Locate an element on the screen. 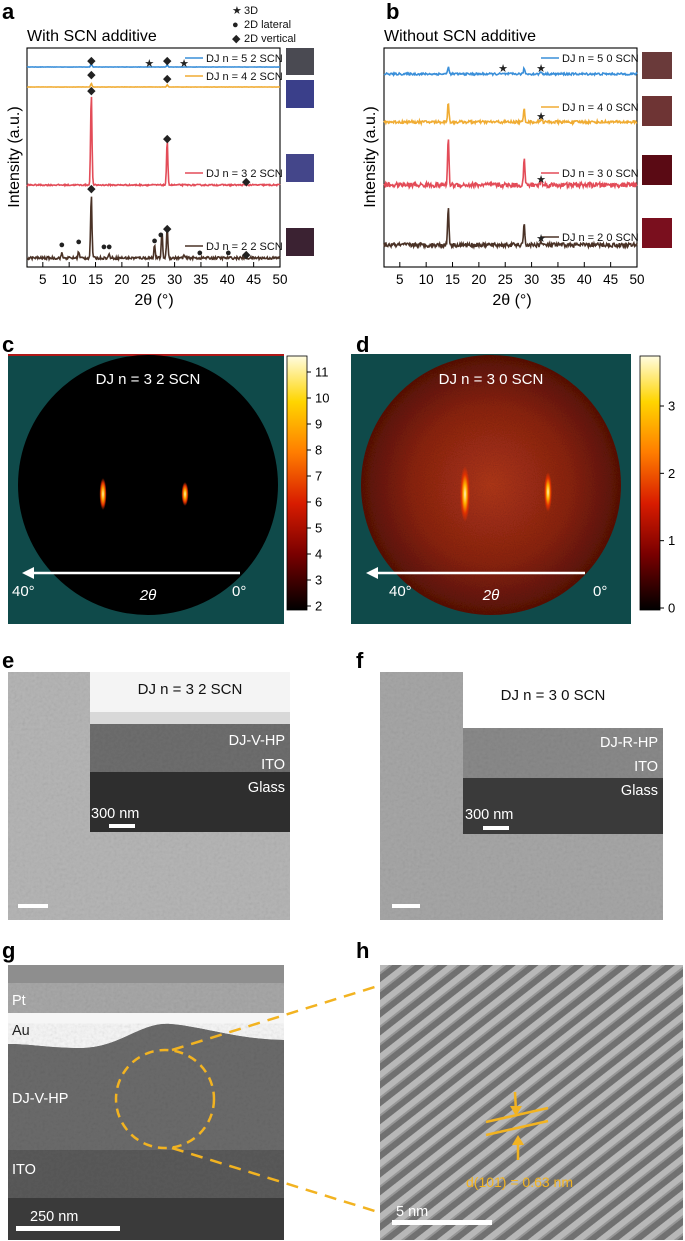 The width and height of the screenshot is (685, 1241). panel-d-angle-right: 0° is located at coordinates (600, 591).